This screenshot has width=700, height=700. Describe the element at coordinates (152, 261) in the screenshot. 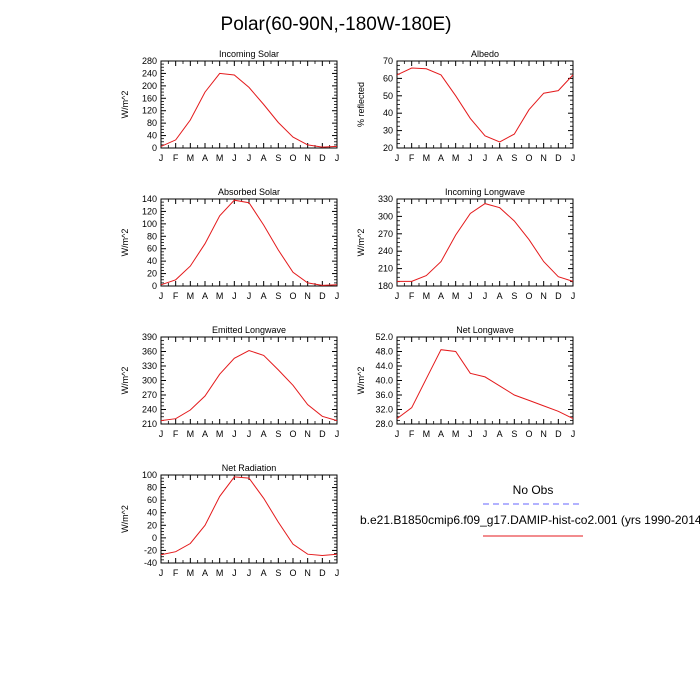

I see `y-tick-label: 40` at that location.